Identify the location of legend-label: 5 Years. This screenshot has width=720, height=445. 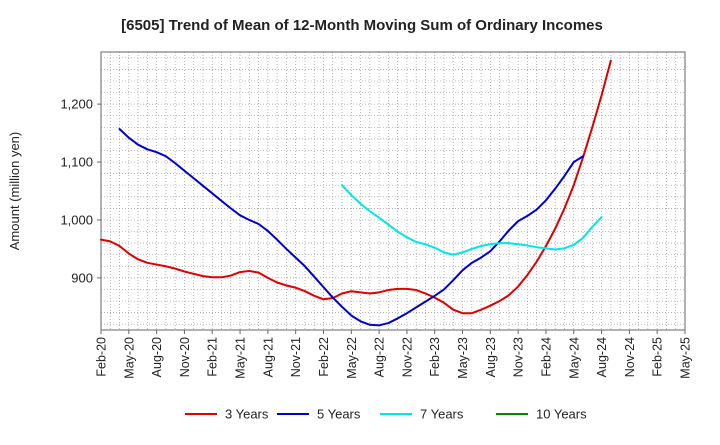
(339, 414).